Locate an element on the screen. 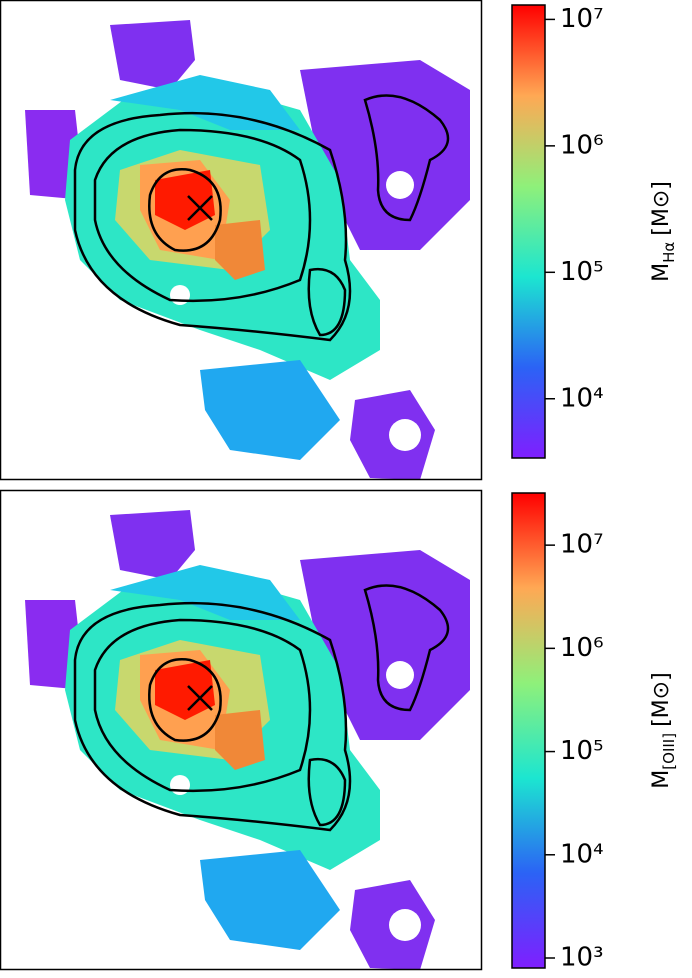  colorbar-tick-label: 10³ is located at coordinates (582, 957).